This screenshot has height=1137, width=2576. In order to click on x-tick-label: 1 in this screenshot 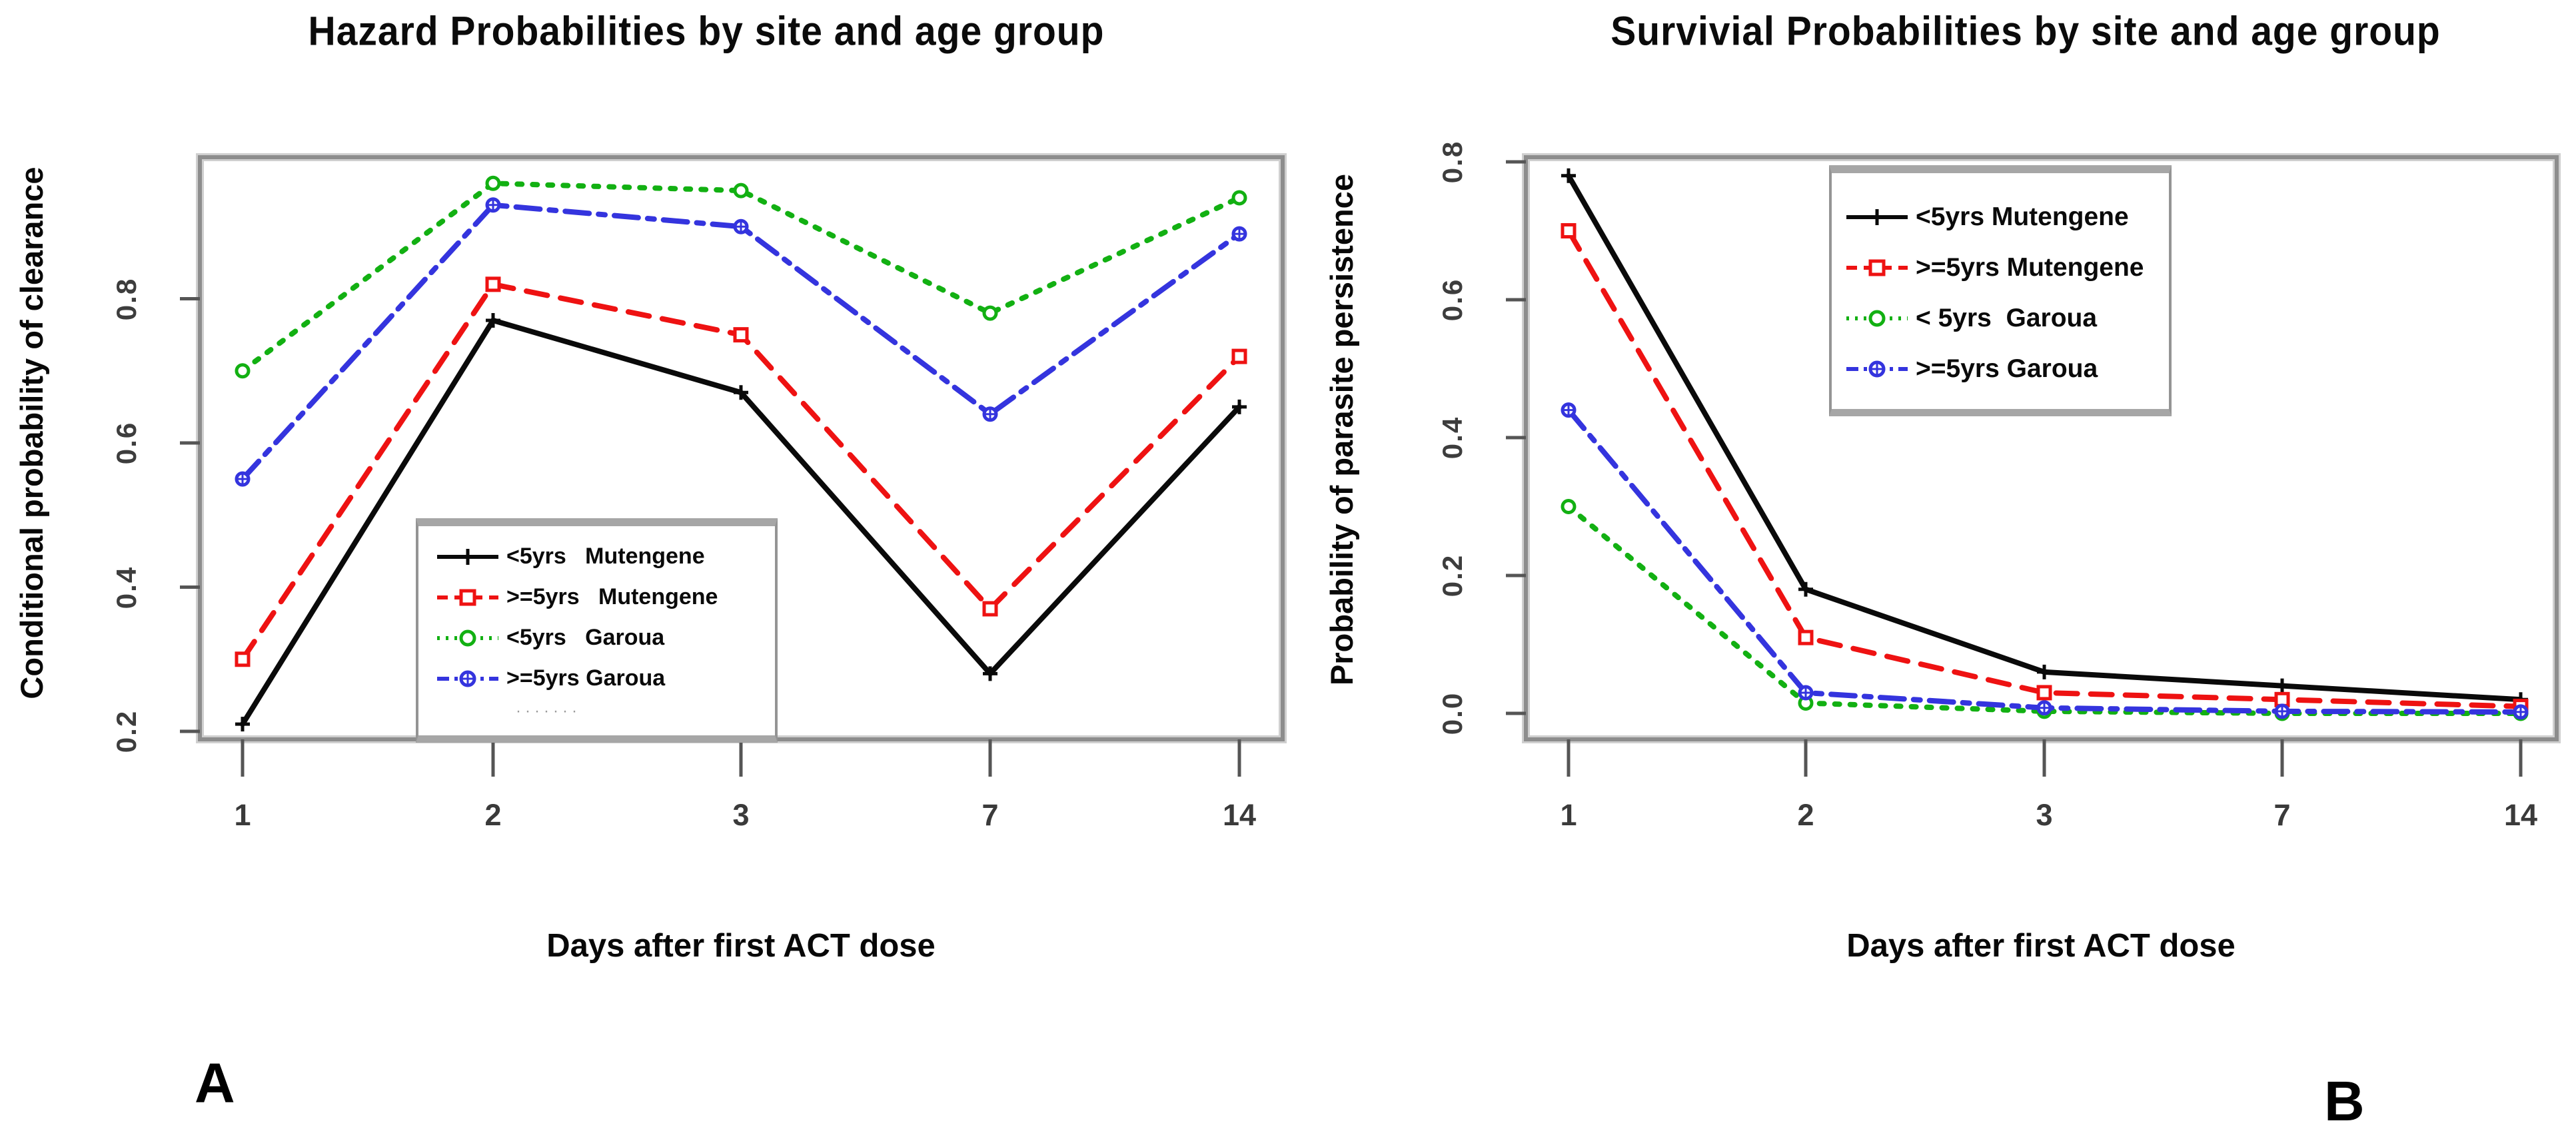, I will do `click(243, 815)`.